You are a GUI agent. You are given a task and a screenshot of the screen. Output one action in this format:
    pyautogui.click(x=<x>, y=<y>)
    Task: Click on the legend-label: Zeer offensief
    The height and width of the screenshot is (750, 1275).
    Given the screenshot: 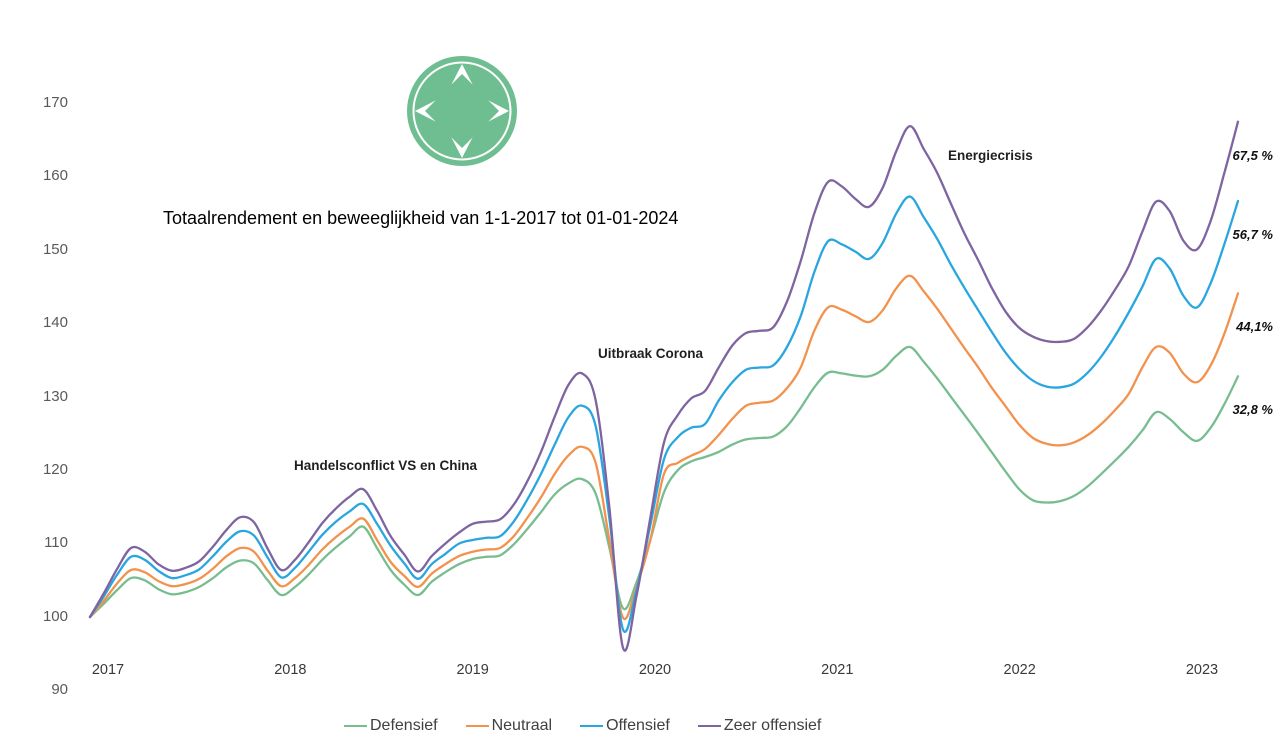 What is the action you would take?
    pyautogui.click(x=772, y=725)
    